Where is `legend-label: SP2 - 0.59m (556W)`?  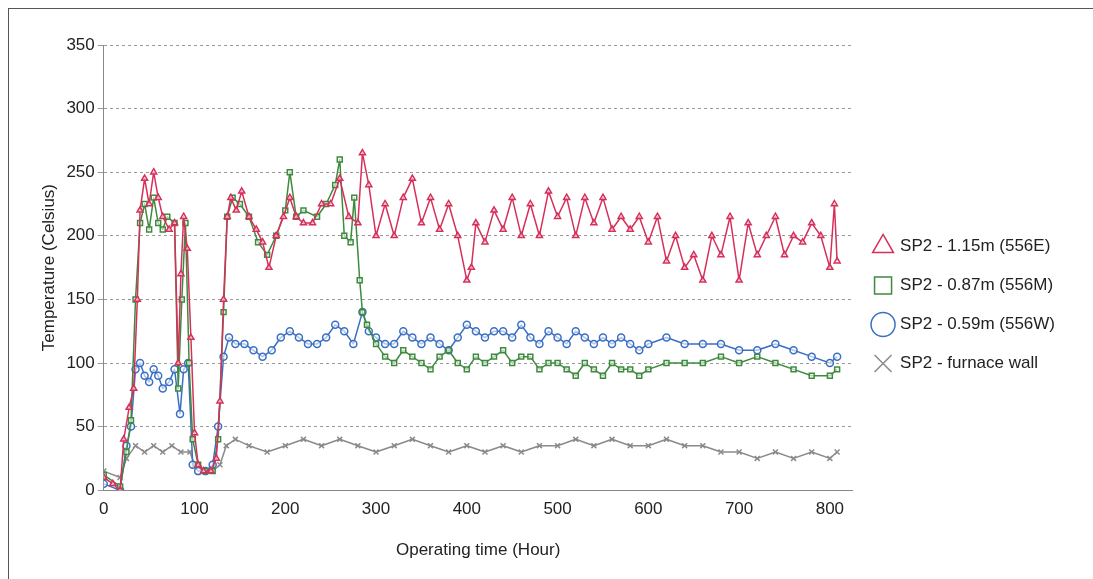
legend-label: SP2 - 0.59m (556W) is located at coordinates (978, 324).